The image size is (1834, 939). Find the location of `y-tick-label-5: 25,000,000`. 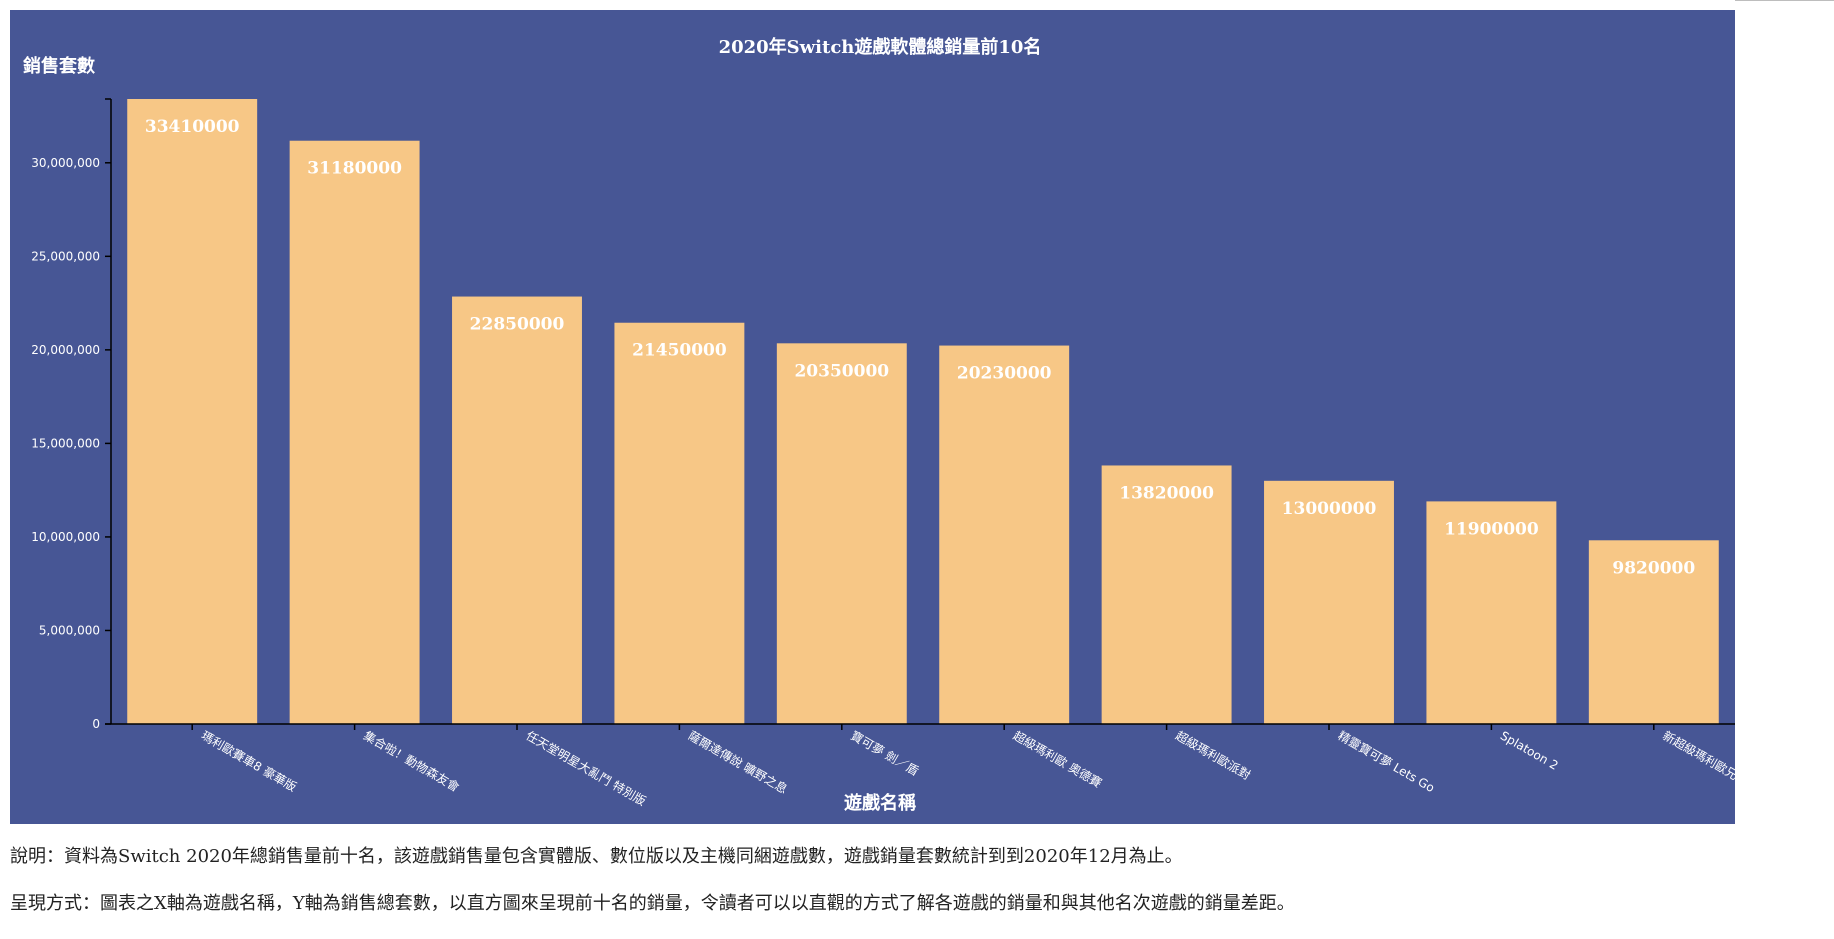

y-tick-label-5: 25,000,000 is located at coordinates (65, 256).